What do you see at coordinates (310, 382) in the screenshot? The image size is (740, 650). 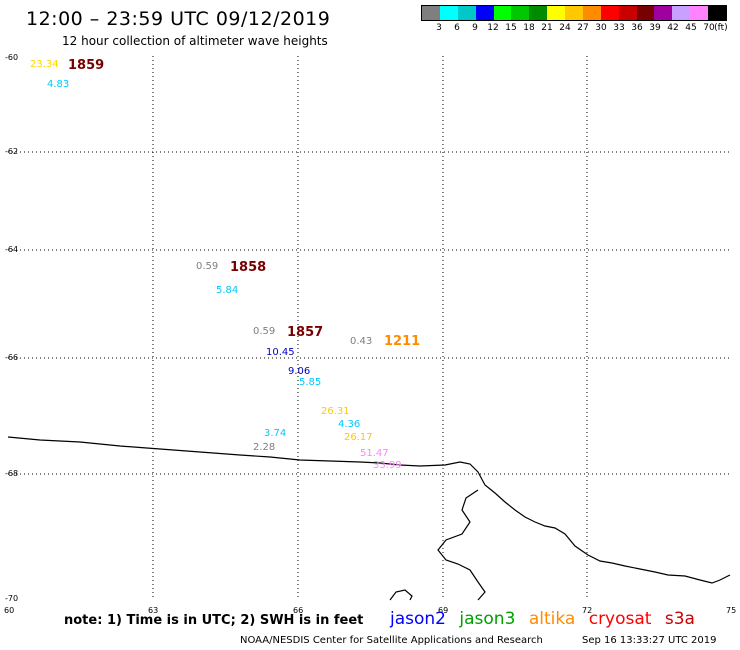 I see `swh-observation: 5.85` at bounding box center [310, 382].